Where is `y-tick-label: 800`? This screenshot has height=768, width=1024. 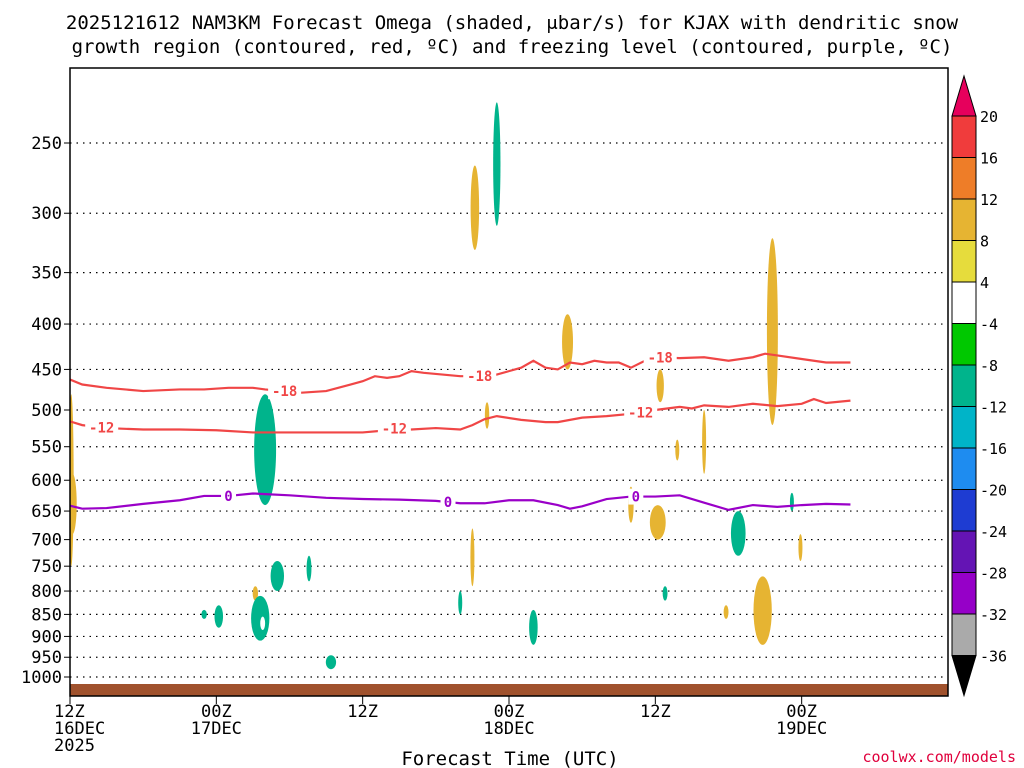 y-tick-label: 800 is located at coordinates (46, 592).